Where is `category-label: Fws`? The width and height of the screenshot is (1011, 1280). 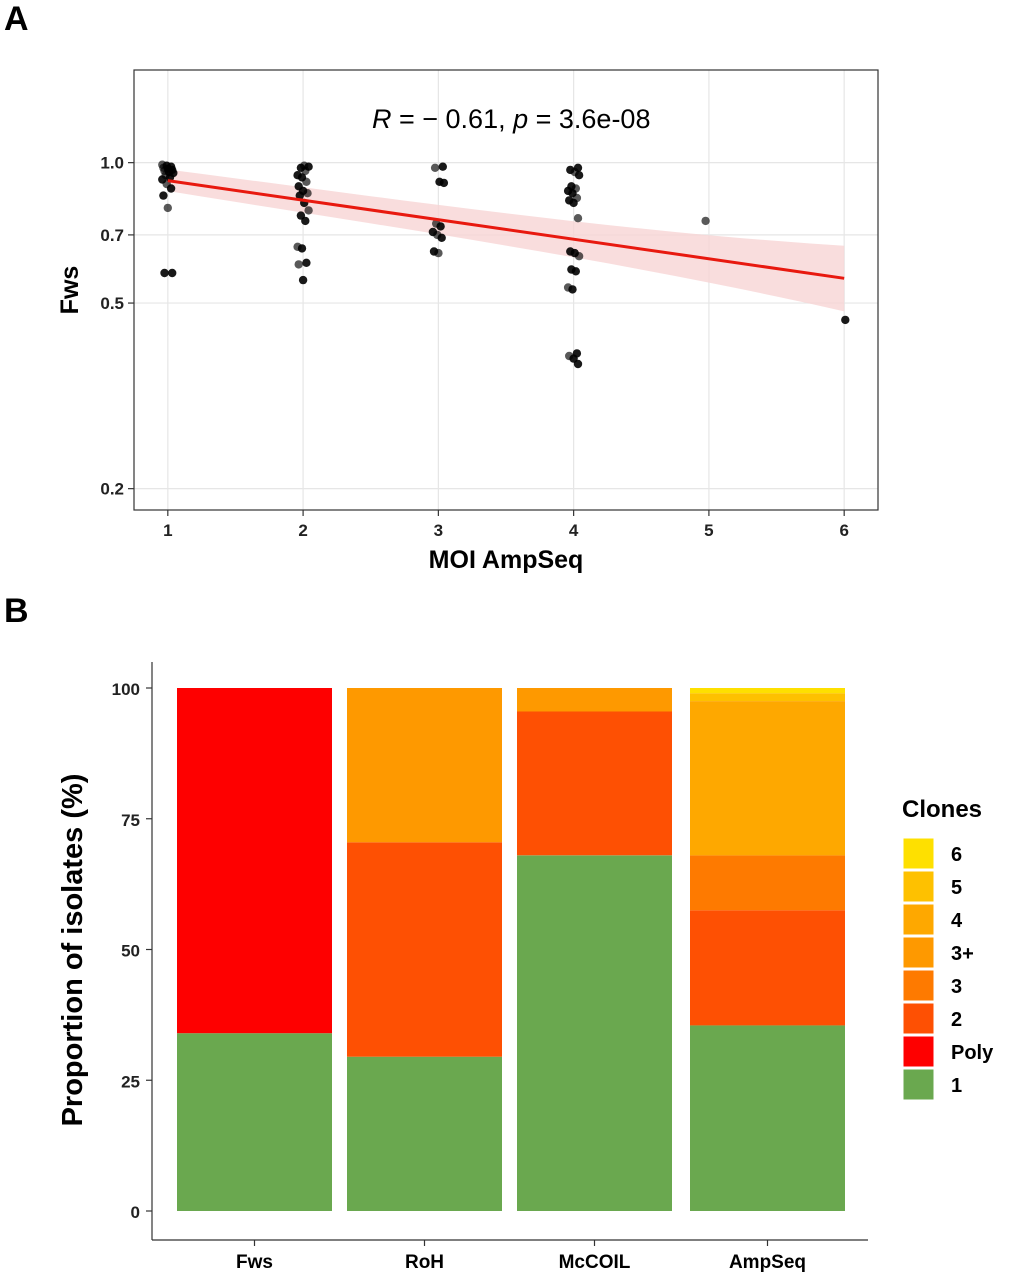
category-label: Fws is located at coordinates (254, 1262).